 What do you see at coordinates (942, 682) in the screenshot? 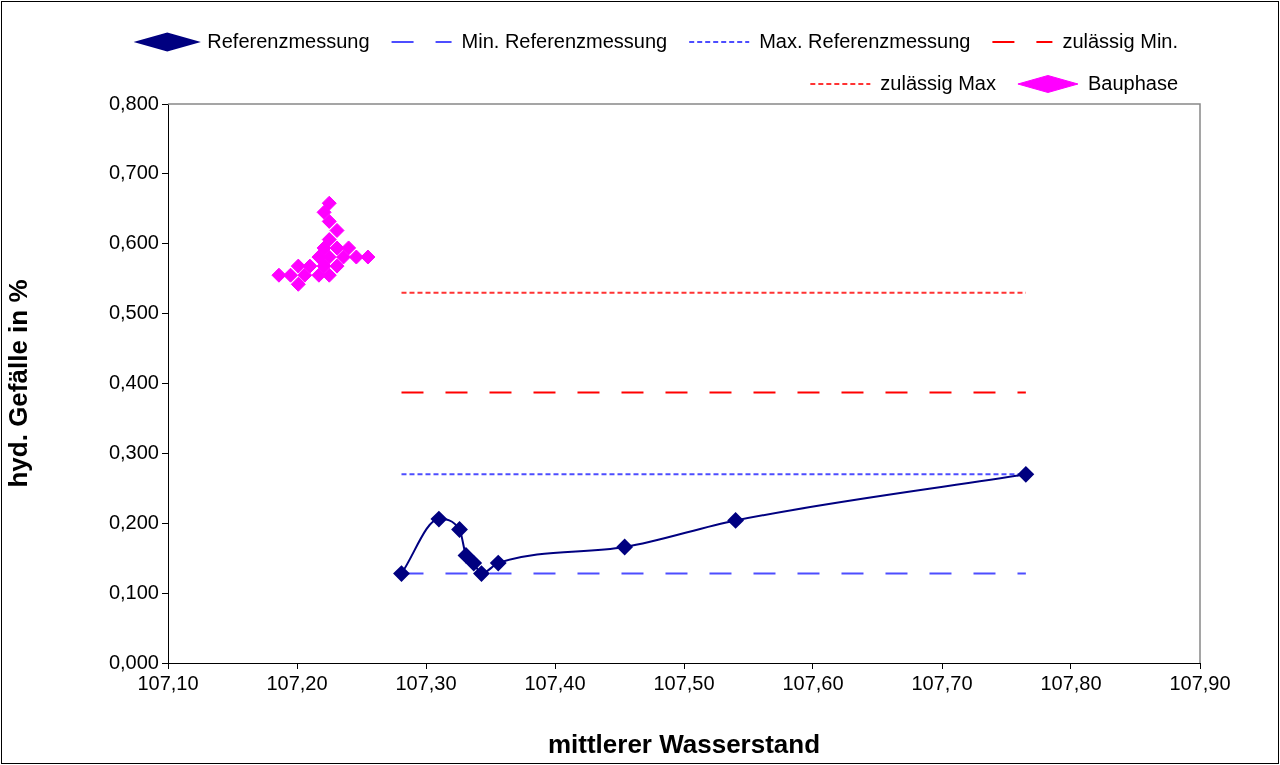
I see `x-tick-label: 107,70` at bounding box center [942, 682].